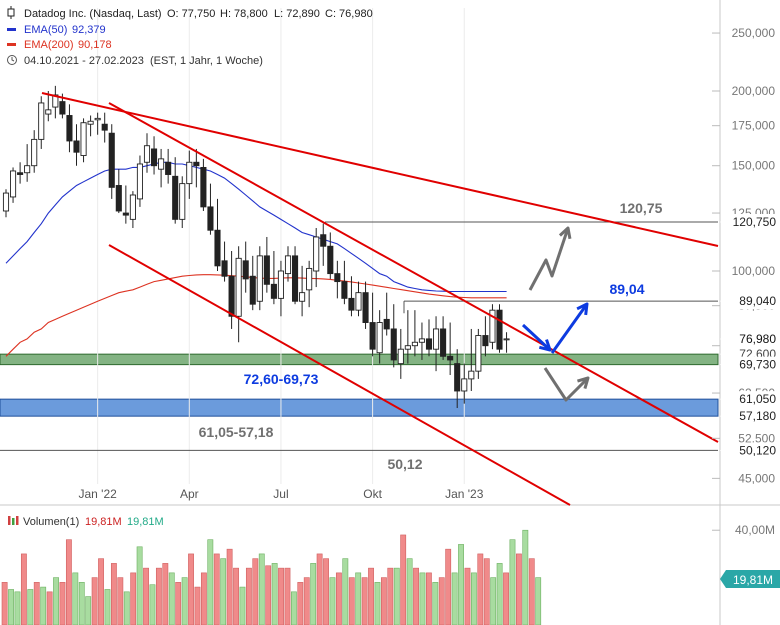 This screenshot has height=625, width=780. I want to click on axis-tag-120-750: 120,750, so click(750, 222).